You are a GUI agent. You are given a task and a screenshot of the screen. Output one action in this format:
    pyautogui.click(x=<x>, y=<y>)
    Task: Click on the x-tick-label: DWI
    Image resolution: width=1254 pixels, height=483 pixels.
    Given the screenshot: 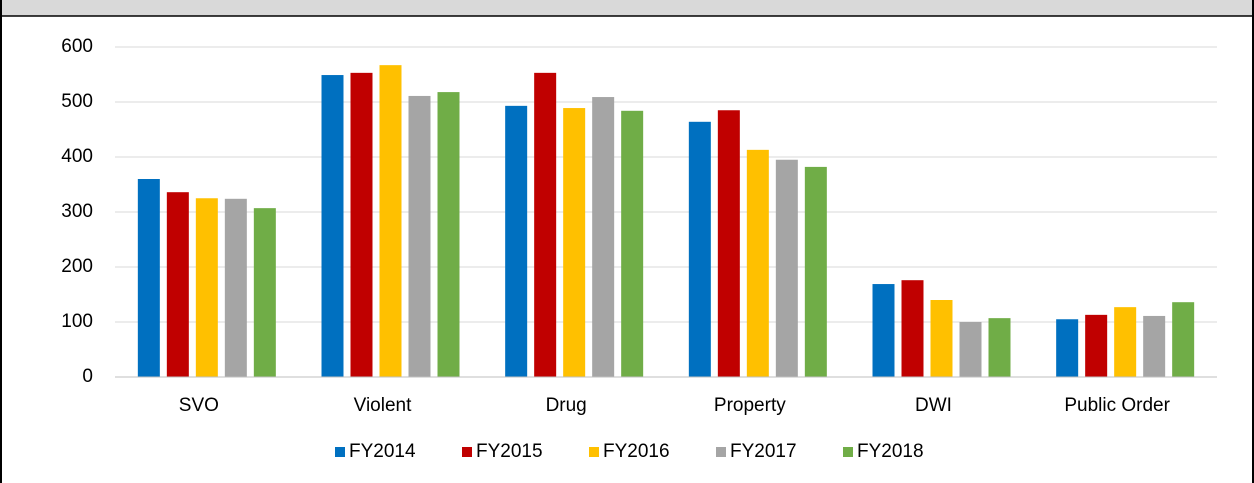 What is the action you would take?
    pyautogui.click(x=933, y=405)
    